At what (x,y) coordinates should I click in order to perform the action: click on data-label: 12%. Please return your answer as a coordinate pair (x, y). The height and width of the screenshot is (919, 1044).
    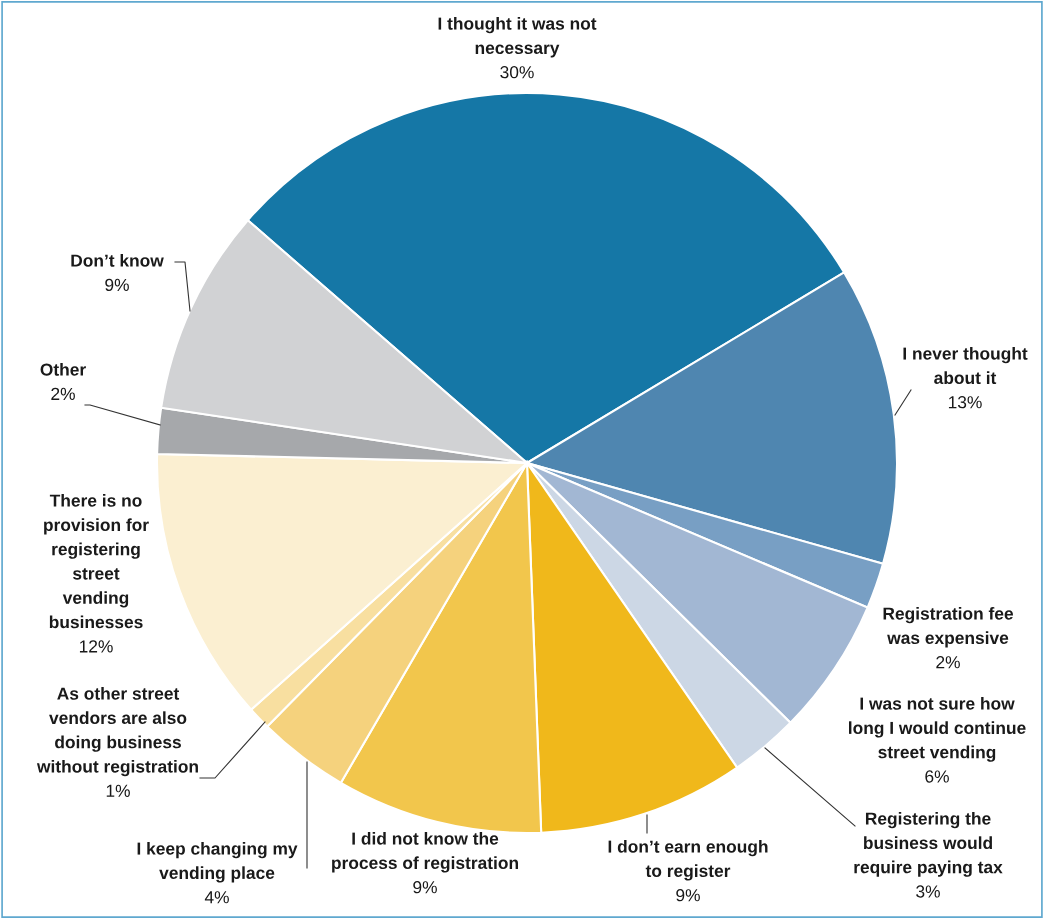
    Looking at the image, I should click on (96, 646).